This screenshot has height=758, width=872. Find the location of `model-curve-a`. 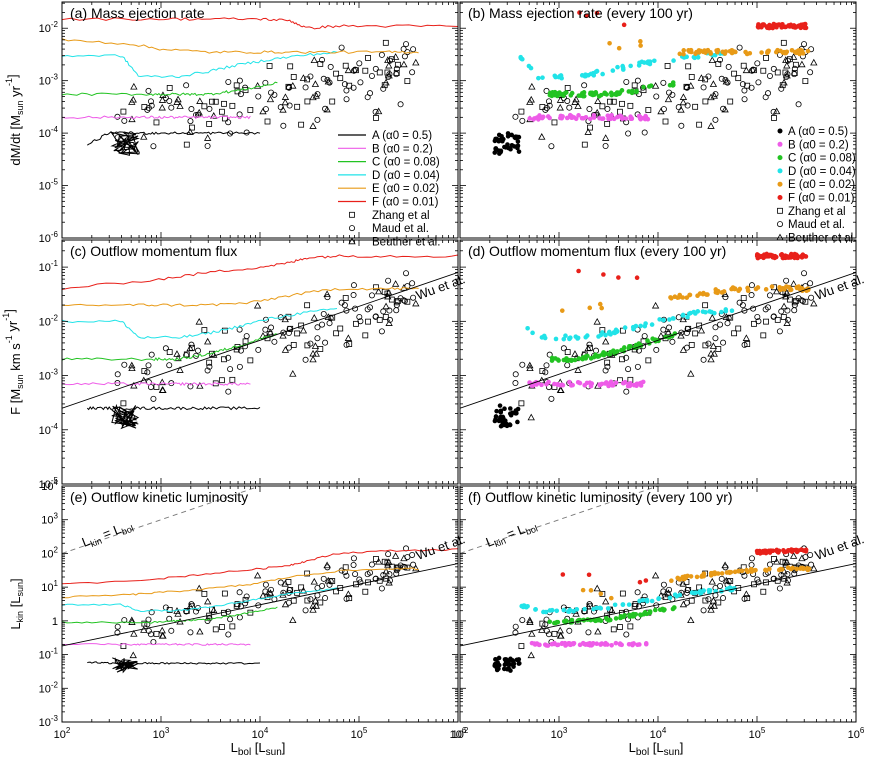

model-curve-a is located at coordinates (174, 138).